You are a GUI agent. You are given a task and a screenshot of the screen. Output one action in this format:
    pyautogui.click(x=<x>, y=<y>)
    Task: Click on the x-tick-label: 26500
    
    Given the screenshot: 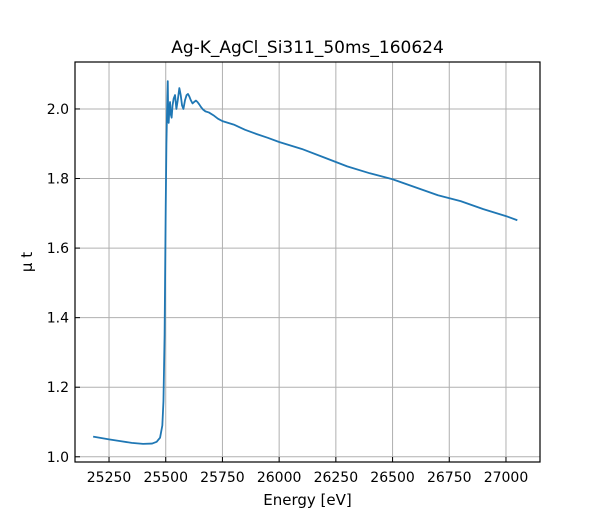 What is the action you would take?
    pyautogui.click(x=392, y=478)
    